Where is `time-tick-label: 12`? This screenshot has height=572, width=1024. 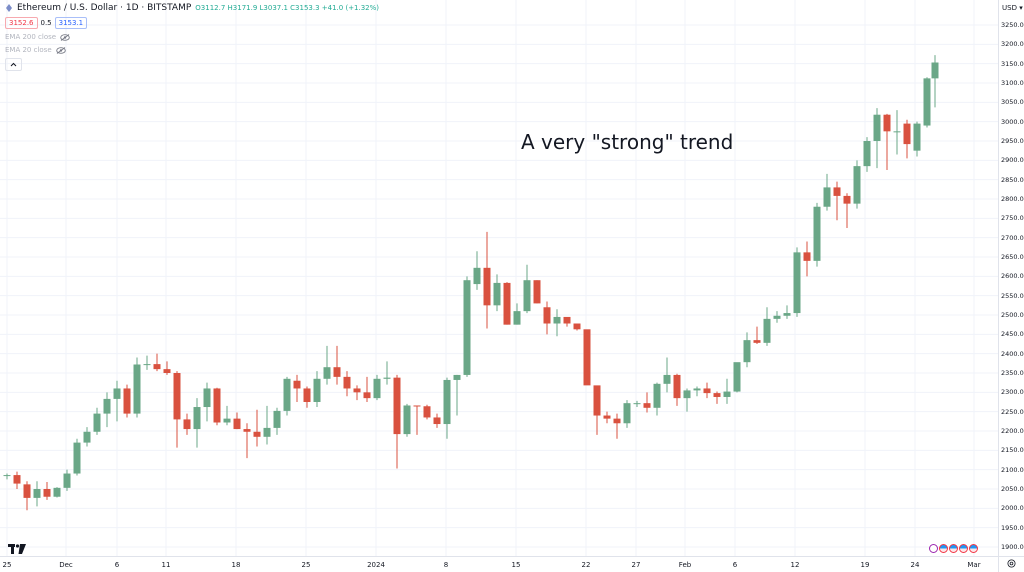 time-tick-label: 12 is located at coordinates (795, 565).